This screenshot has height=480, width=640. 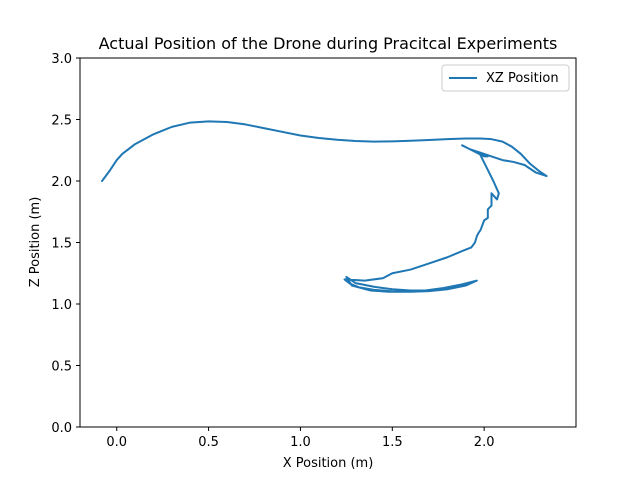 I want to click on y-axis-ticks: 0.0 0.5 1.0 1.5 2.0 2.5 3.0, so click(x=65, y=244).